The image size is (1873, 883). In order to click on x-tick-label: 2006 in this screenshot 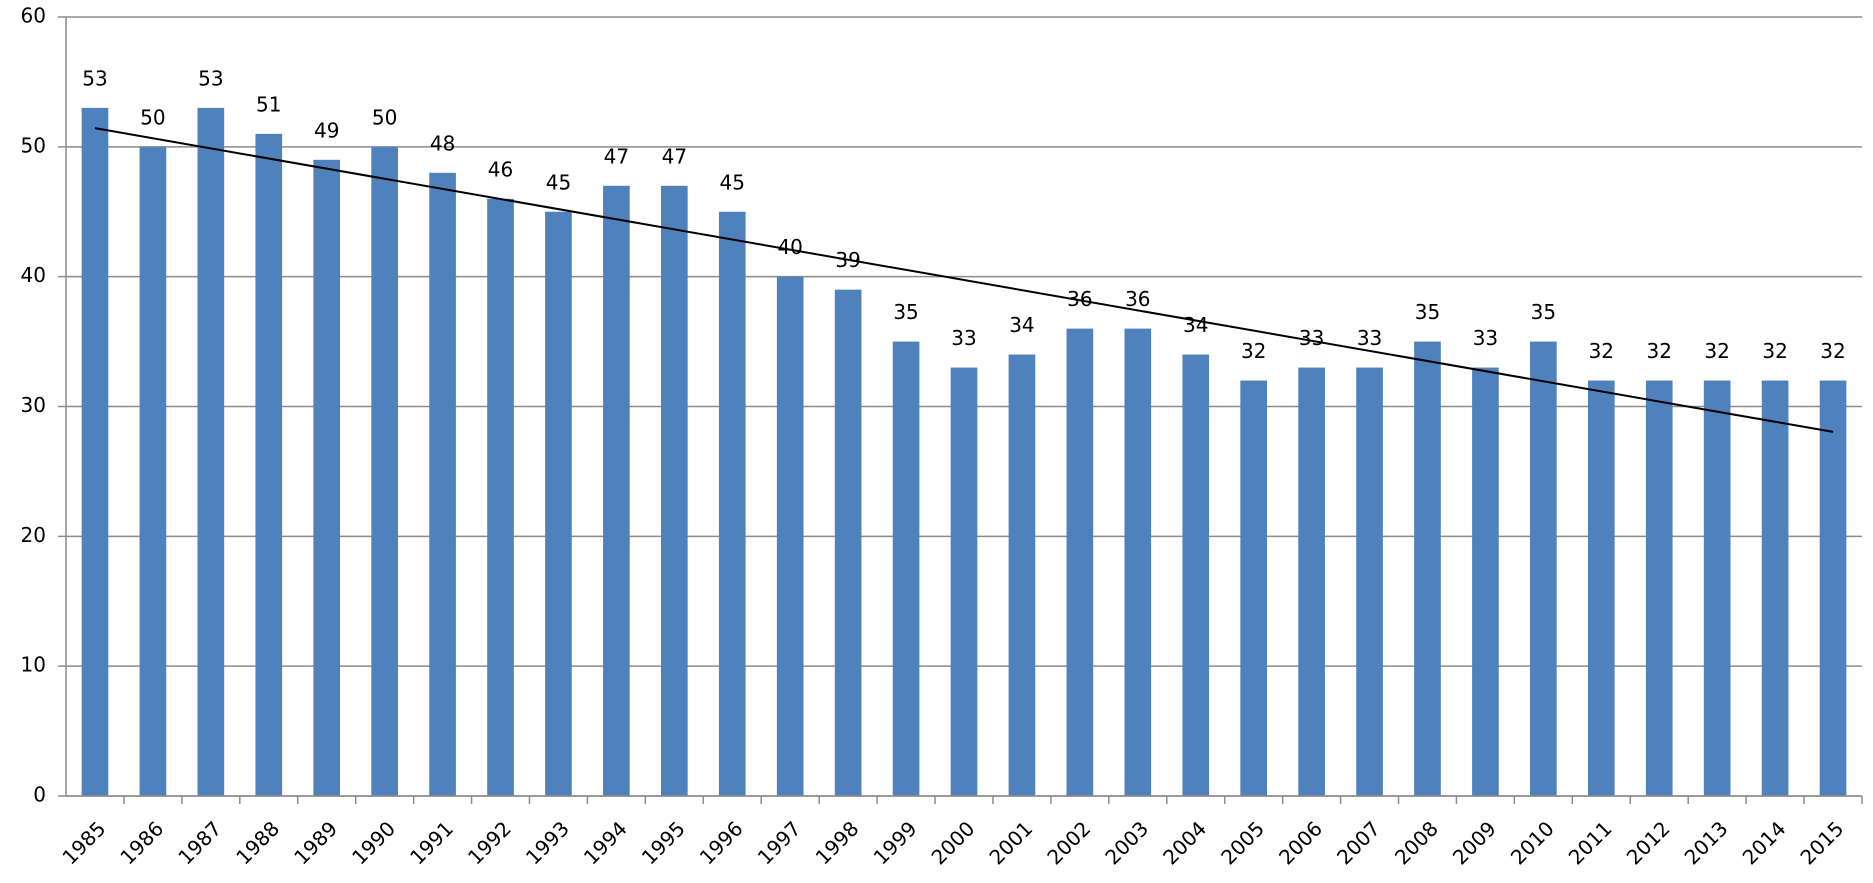, I will do `click(1300, 842)`.